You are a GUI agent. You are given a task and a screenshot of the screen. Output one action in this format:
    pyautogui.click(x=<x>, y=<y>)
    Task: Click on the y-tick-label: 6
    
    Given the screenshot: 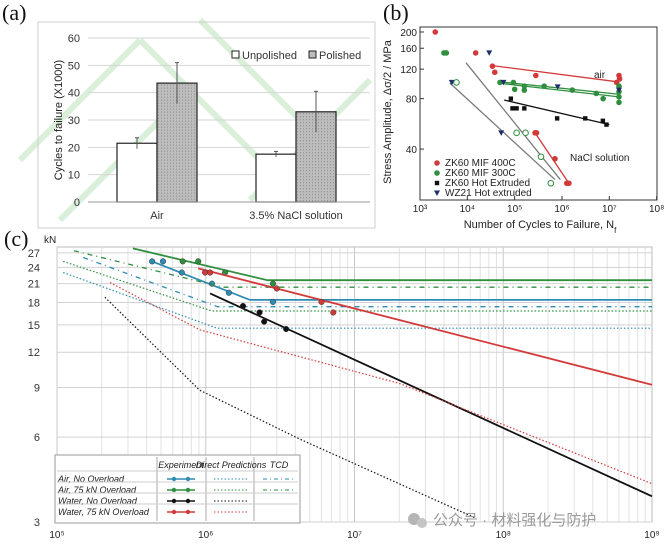 What is the action you would take?
    pyautogui.click(x=37, y=438)
    